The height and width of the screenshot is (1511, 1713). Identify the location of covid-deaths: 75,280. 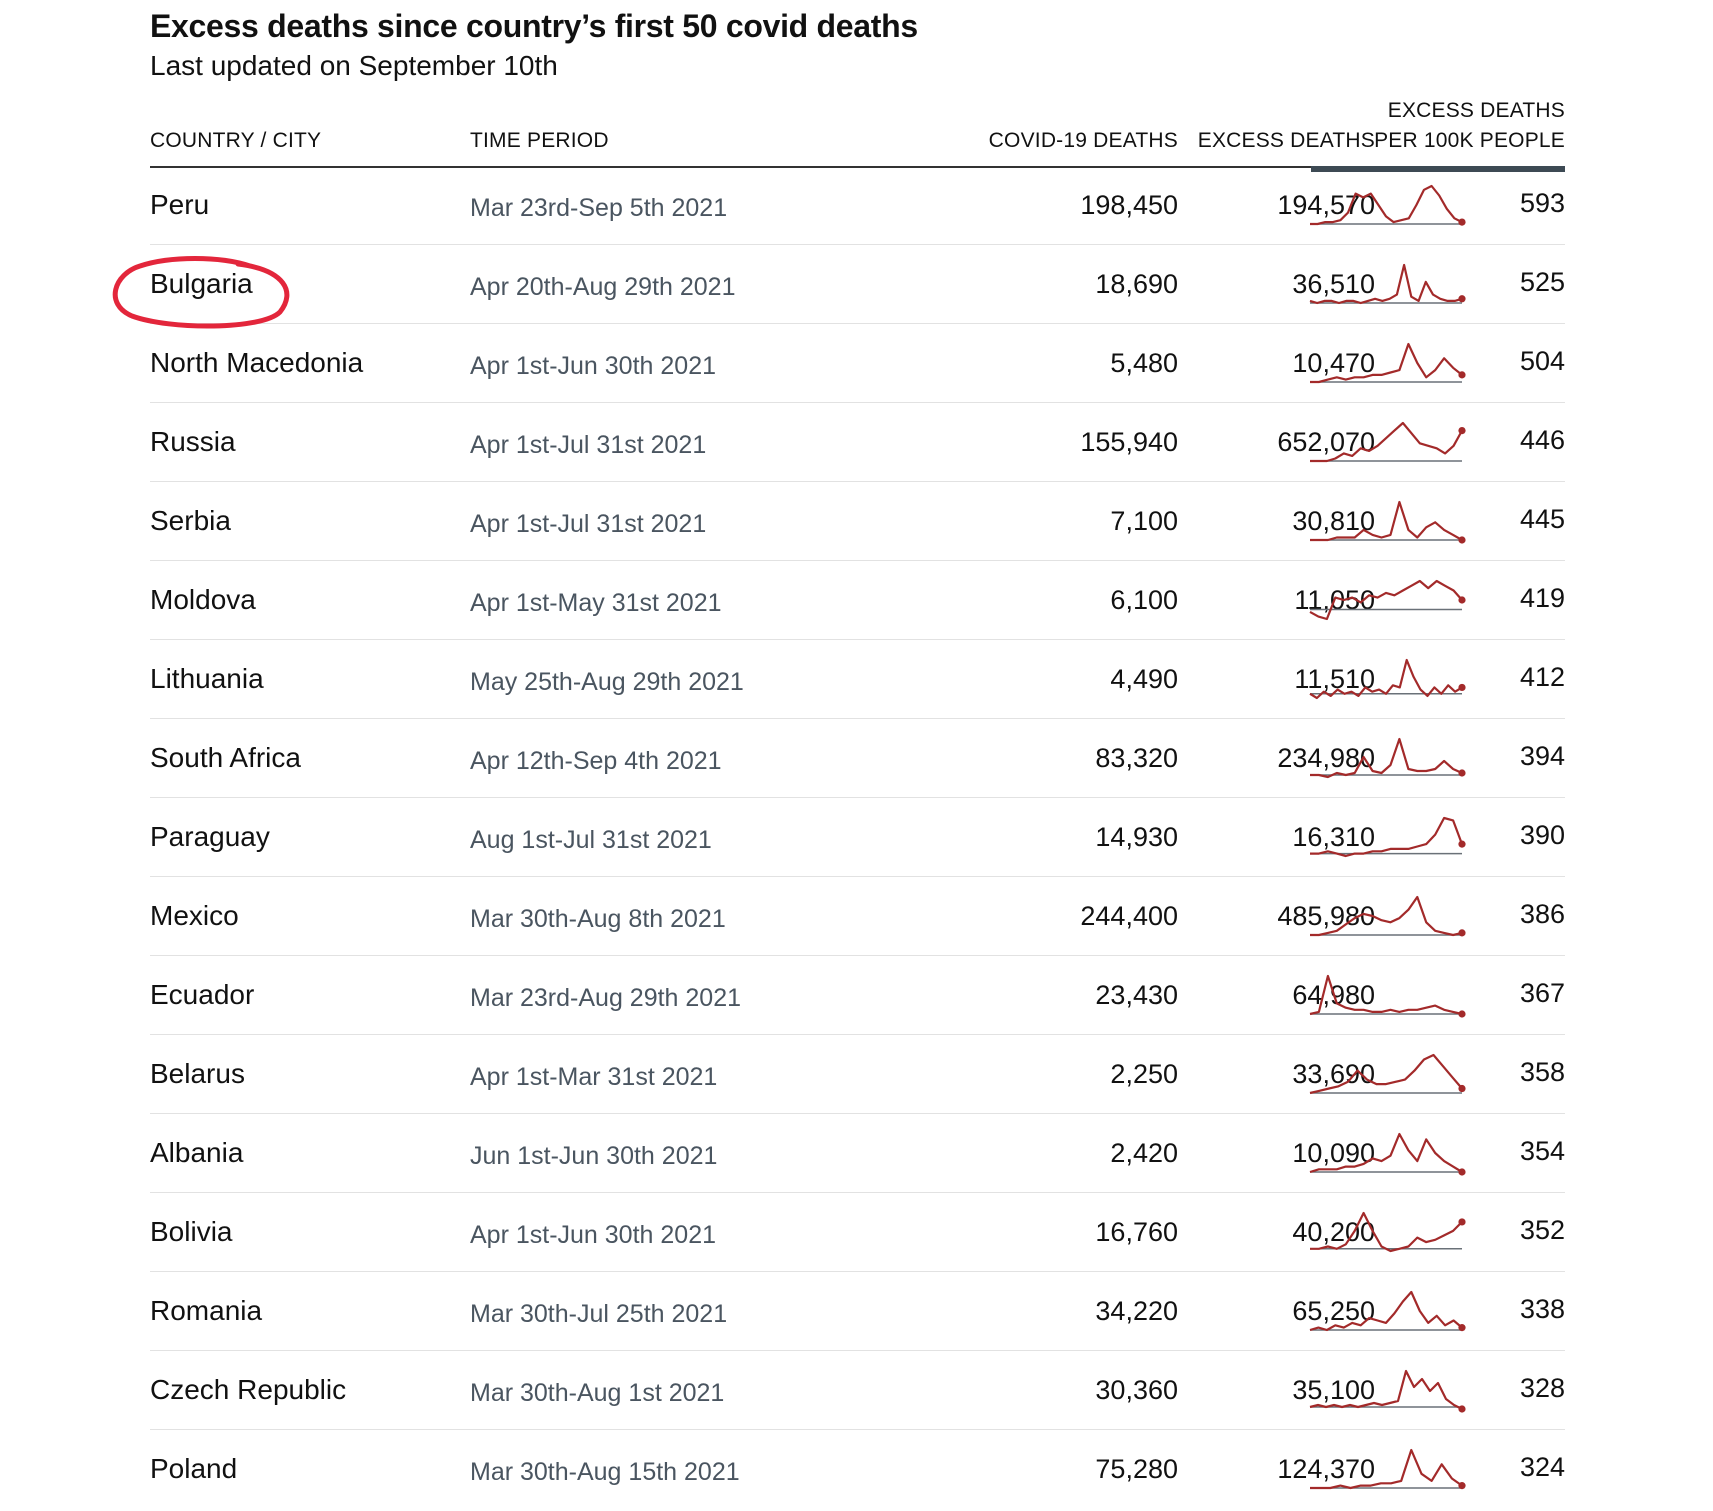
(1136, 1469).